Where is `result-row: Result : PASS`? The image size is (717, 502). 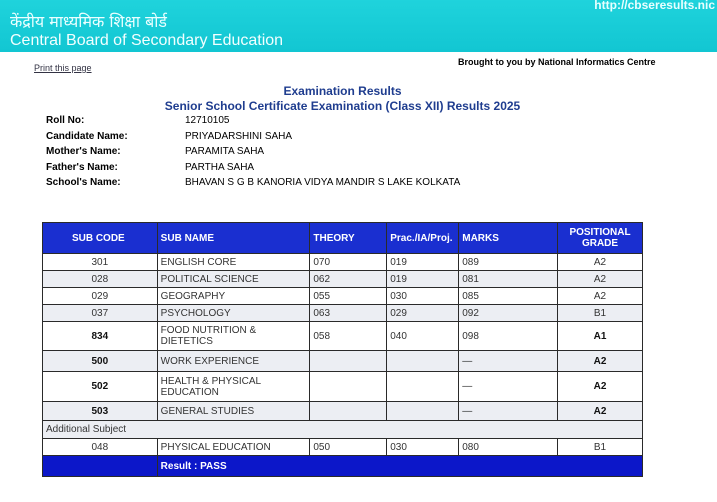
result-row: Result : PASS is located at coordinates (343, 466).